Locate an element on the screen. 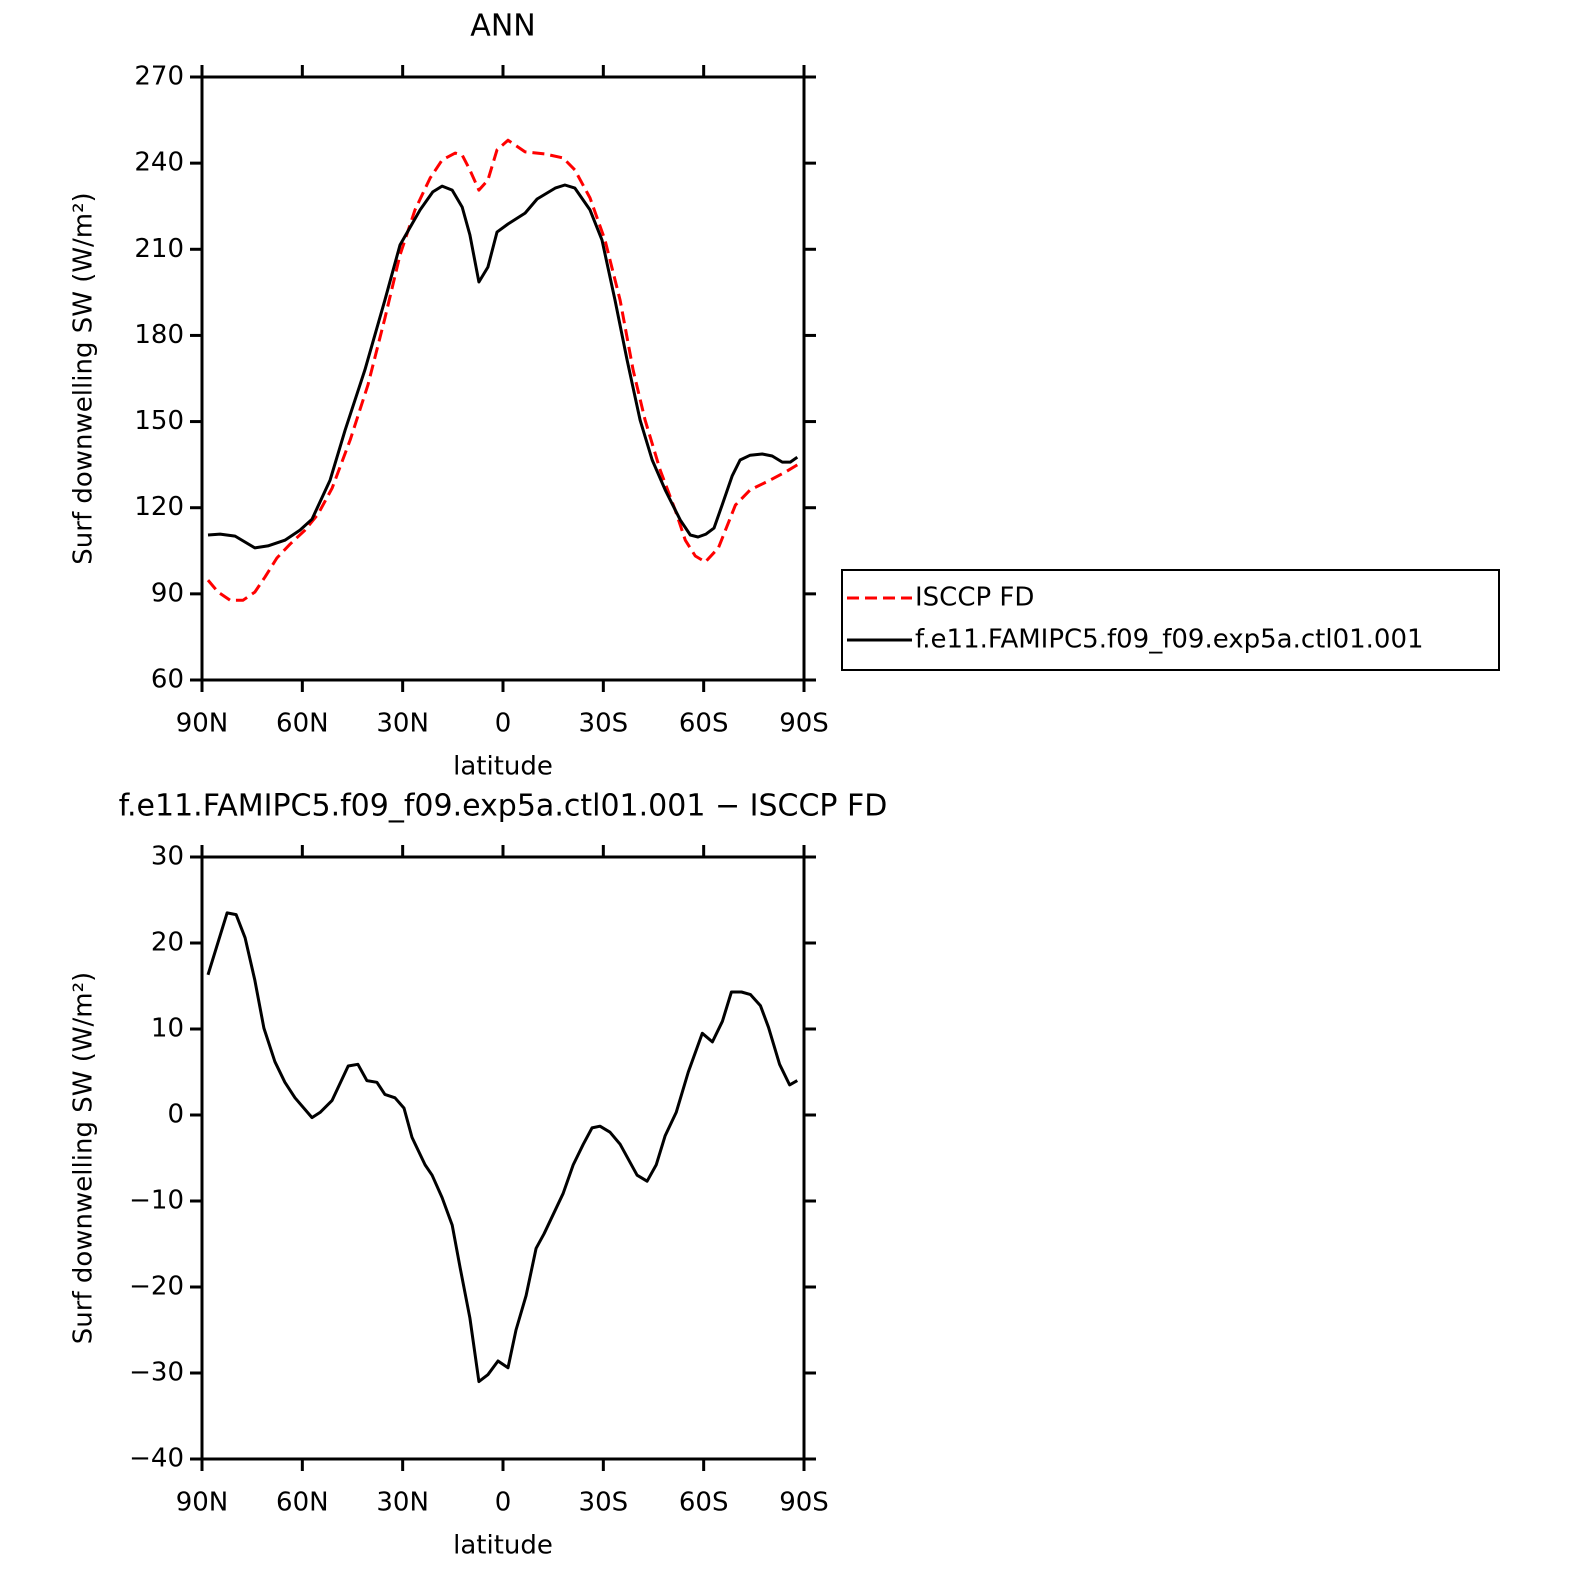  y-tick-label: 0 is located at coordinates (175, 1115).